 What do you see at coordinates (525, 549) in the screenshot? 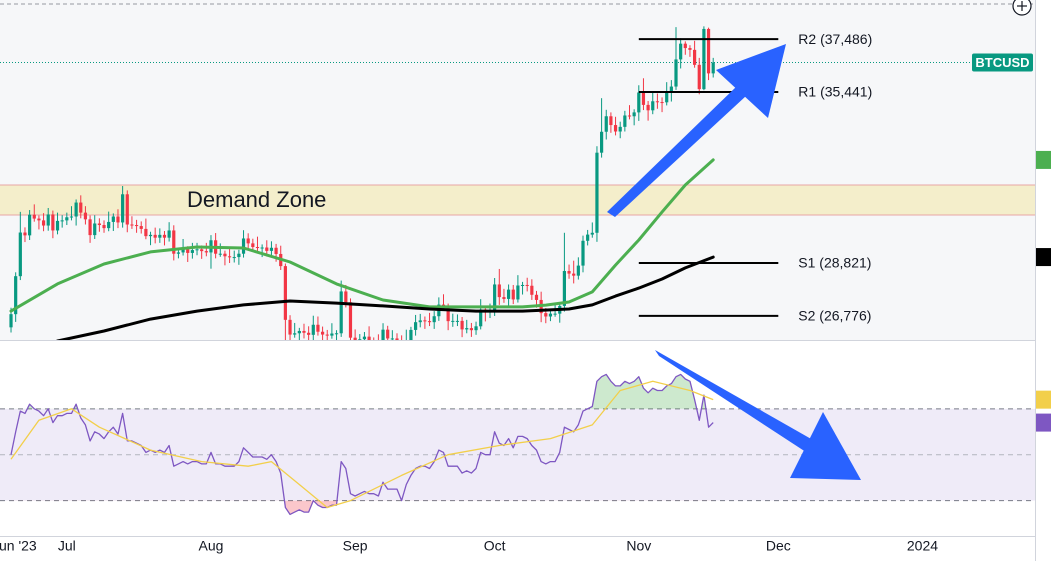
I see `time-axis` at bounding box center [525, 549].